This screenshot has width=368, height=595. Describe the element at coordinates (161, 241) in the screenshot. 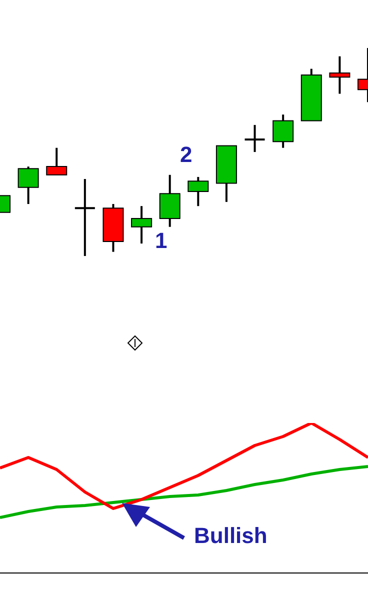

I see `annotation: 1` at that location.